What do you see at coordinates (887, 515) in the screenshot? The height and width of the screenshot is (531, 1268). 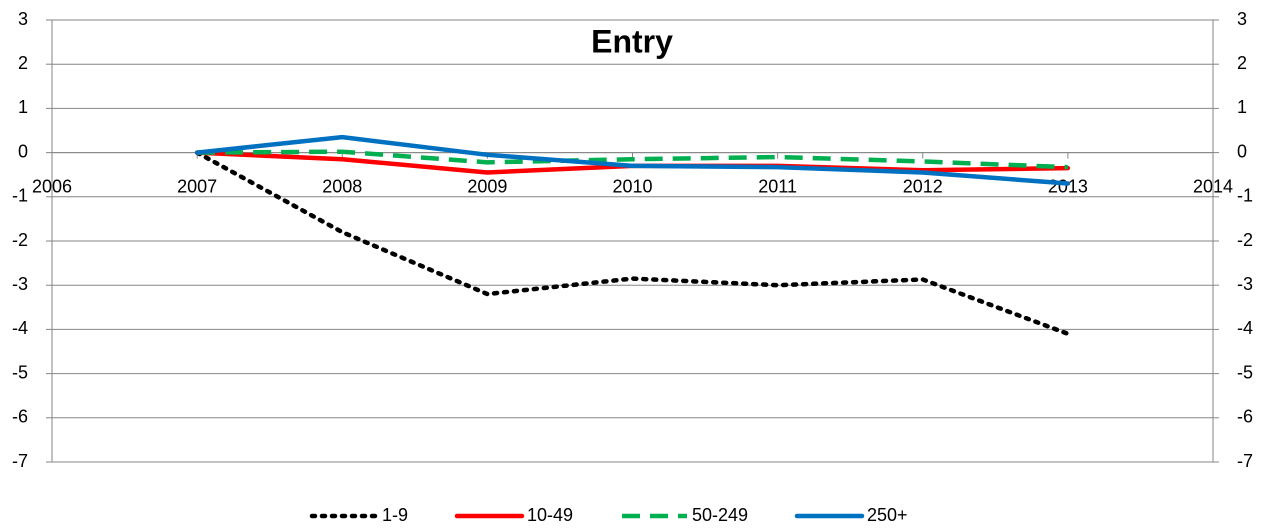 I see `legend-label: 250+` at bounding box center [887, 515].